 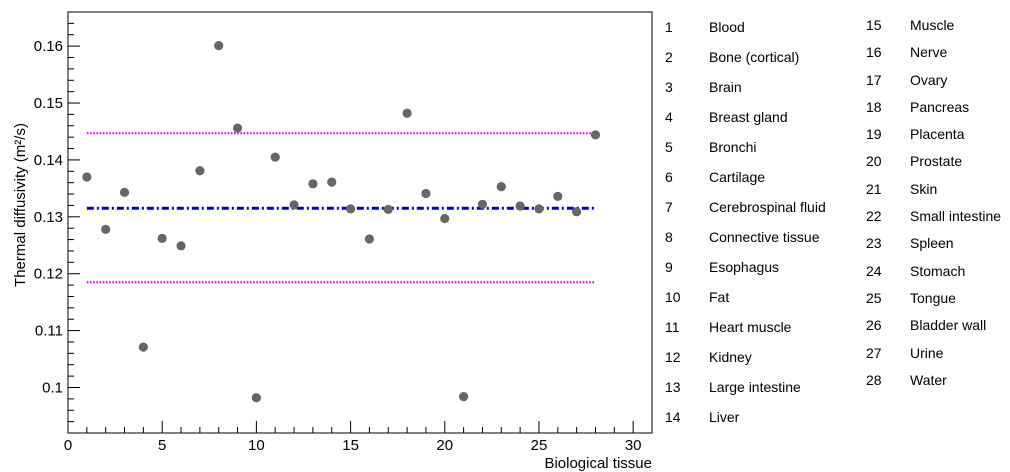 I want to click on legend-number: 13, so click(x=673, y=387).